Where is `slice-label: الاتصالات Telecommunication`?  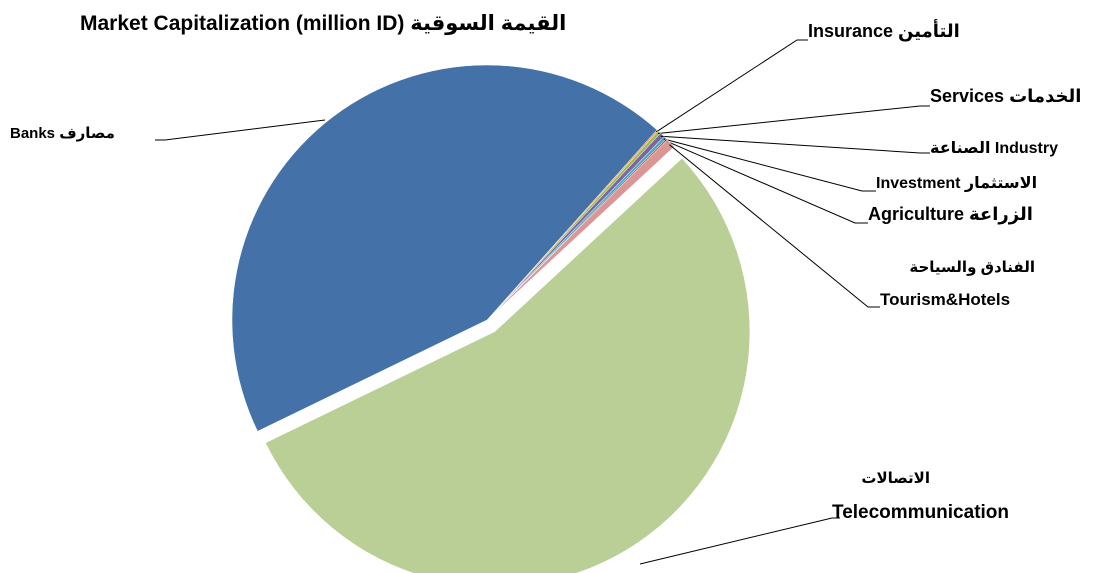 slice-label: الاتصالات Telecommunication is located at coordinates (920, 496).